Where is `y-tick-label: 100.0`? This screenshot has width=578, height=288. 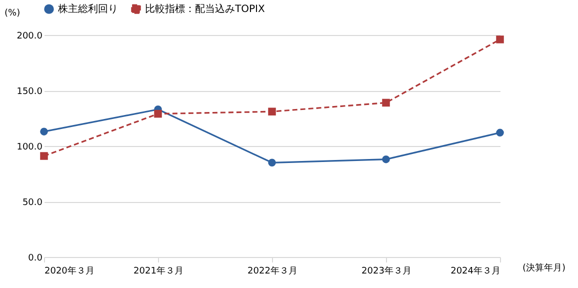 y-tick-label: 100.0 is located at coordinates (29, 147).